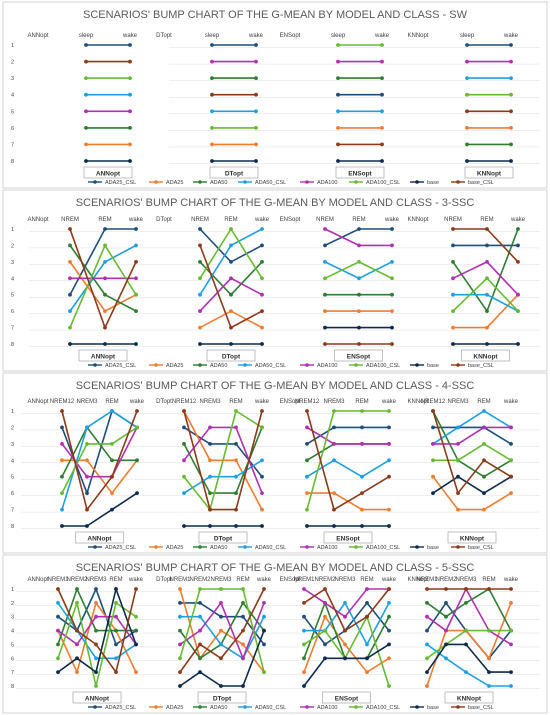 Image resolution: width=550 pixels, height=715 pixels. What do you see at coordinates (12, 329) in the screenshot?
I see `rank-label: 7` at bounding box center [12, 329].